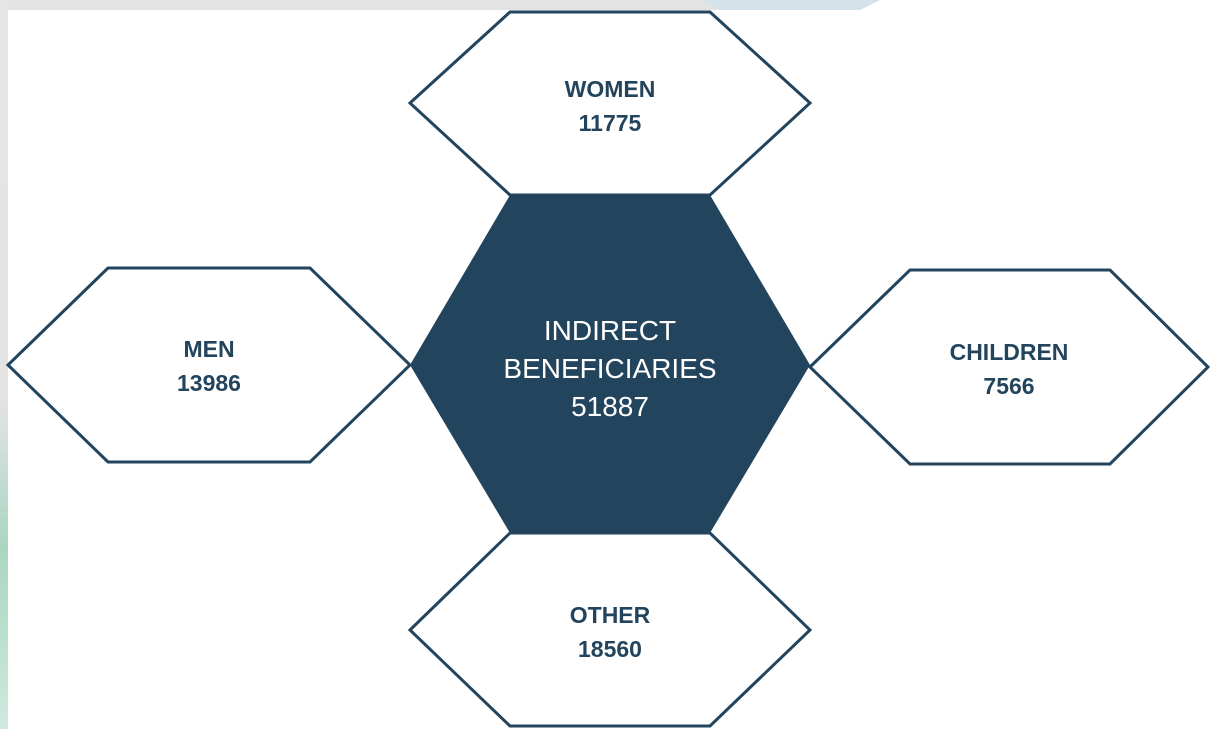  Describe the element at coordinates (610, 406) in the screenshot. I see `center-value: 51887` at that location.